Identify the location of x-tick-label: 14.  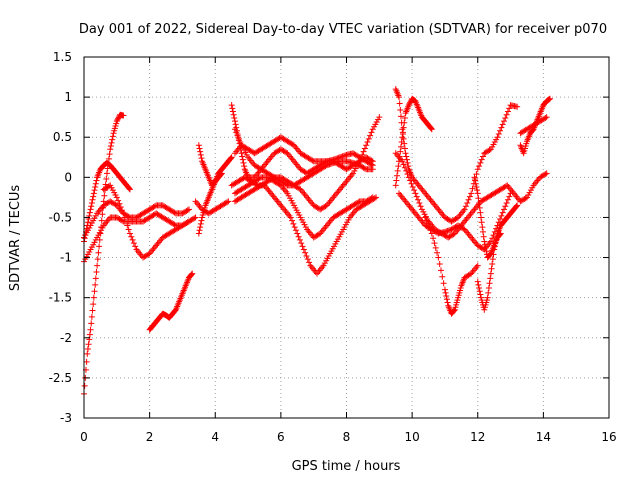
(543, 437).